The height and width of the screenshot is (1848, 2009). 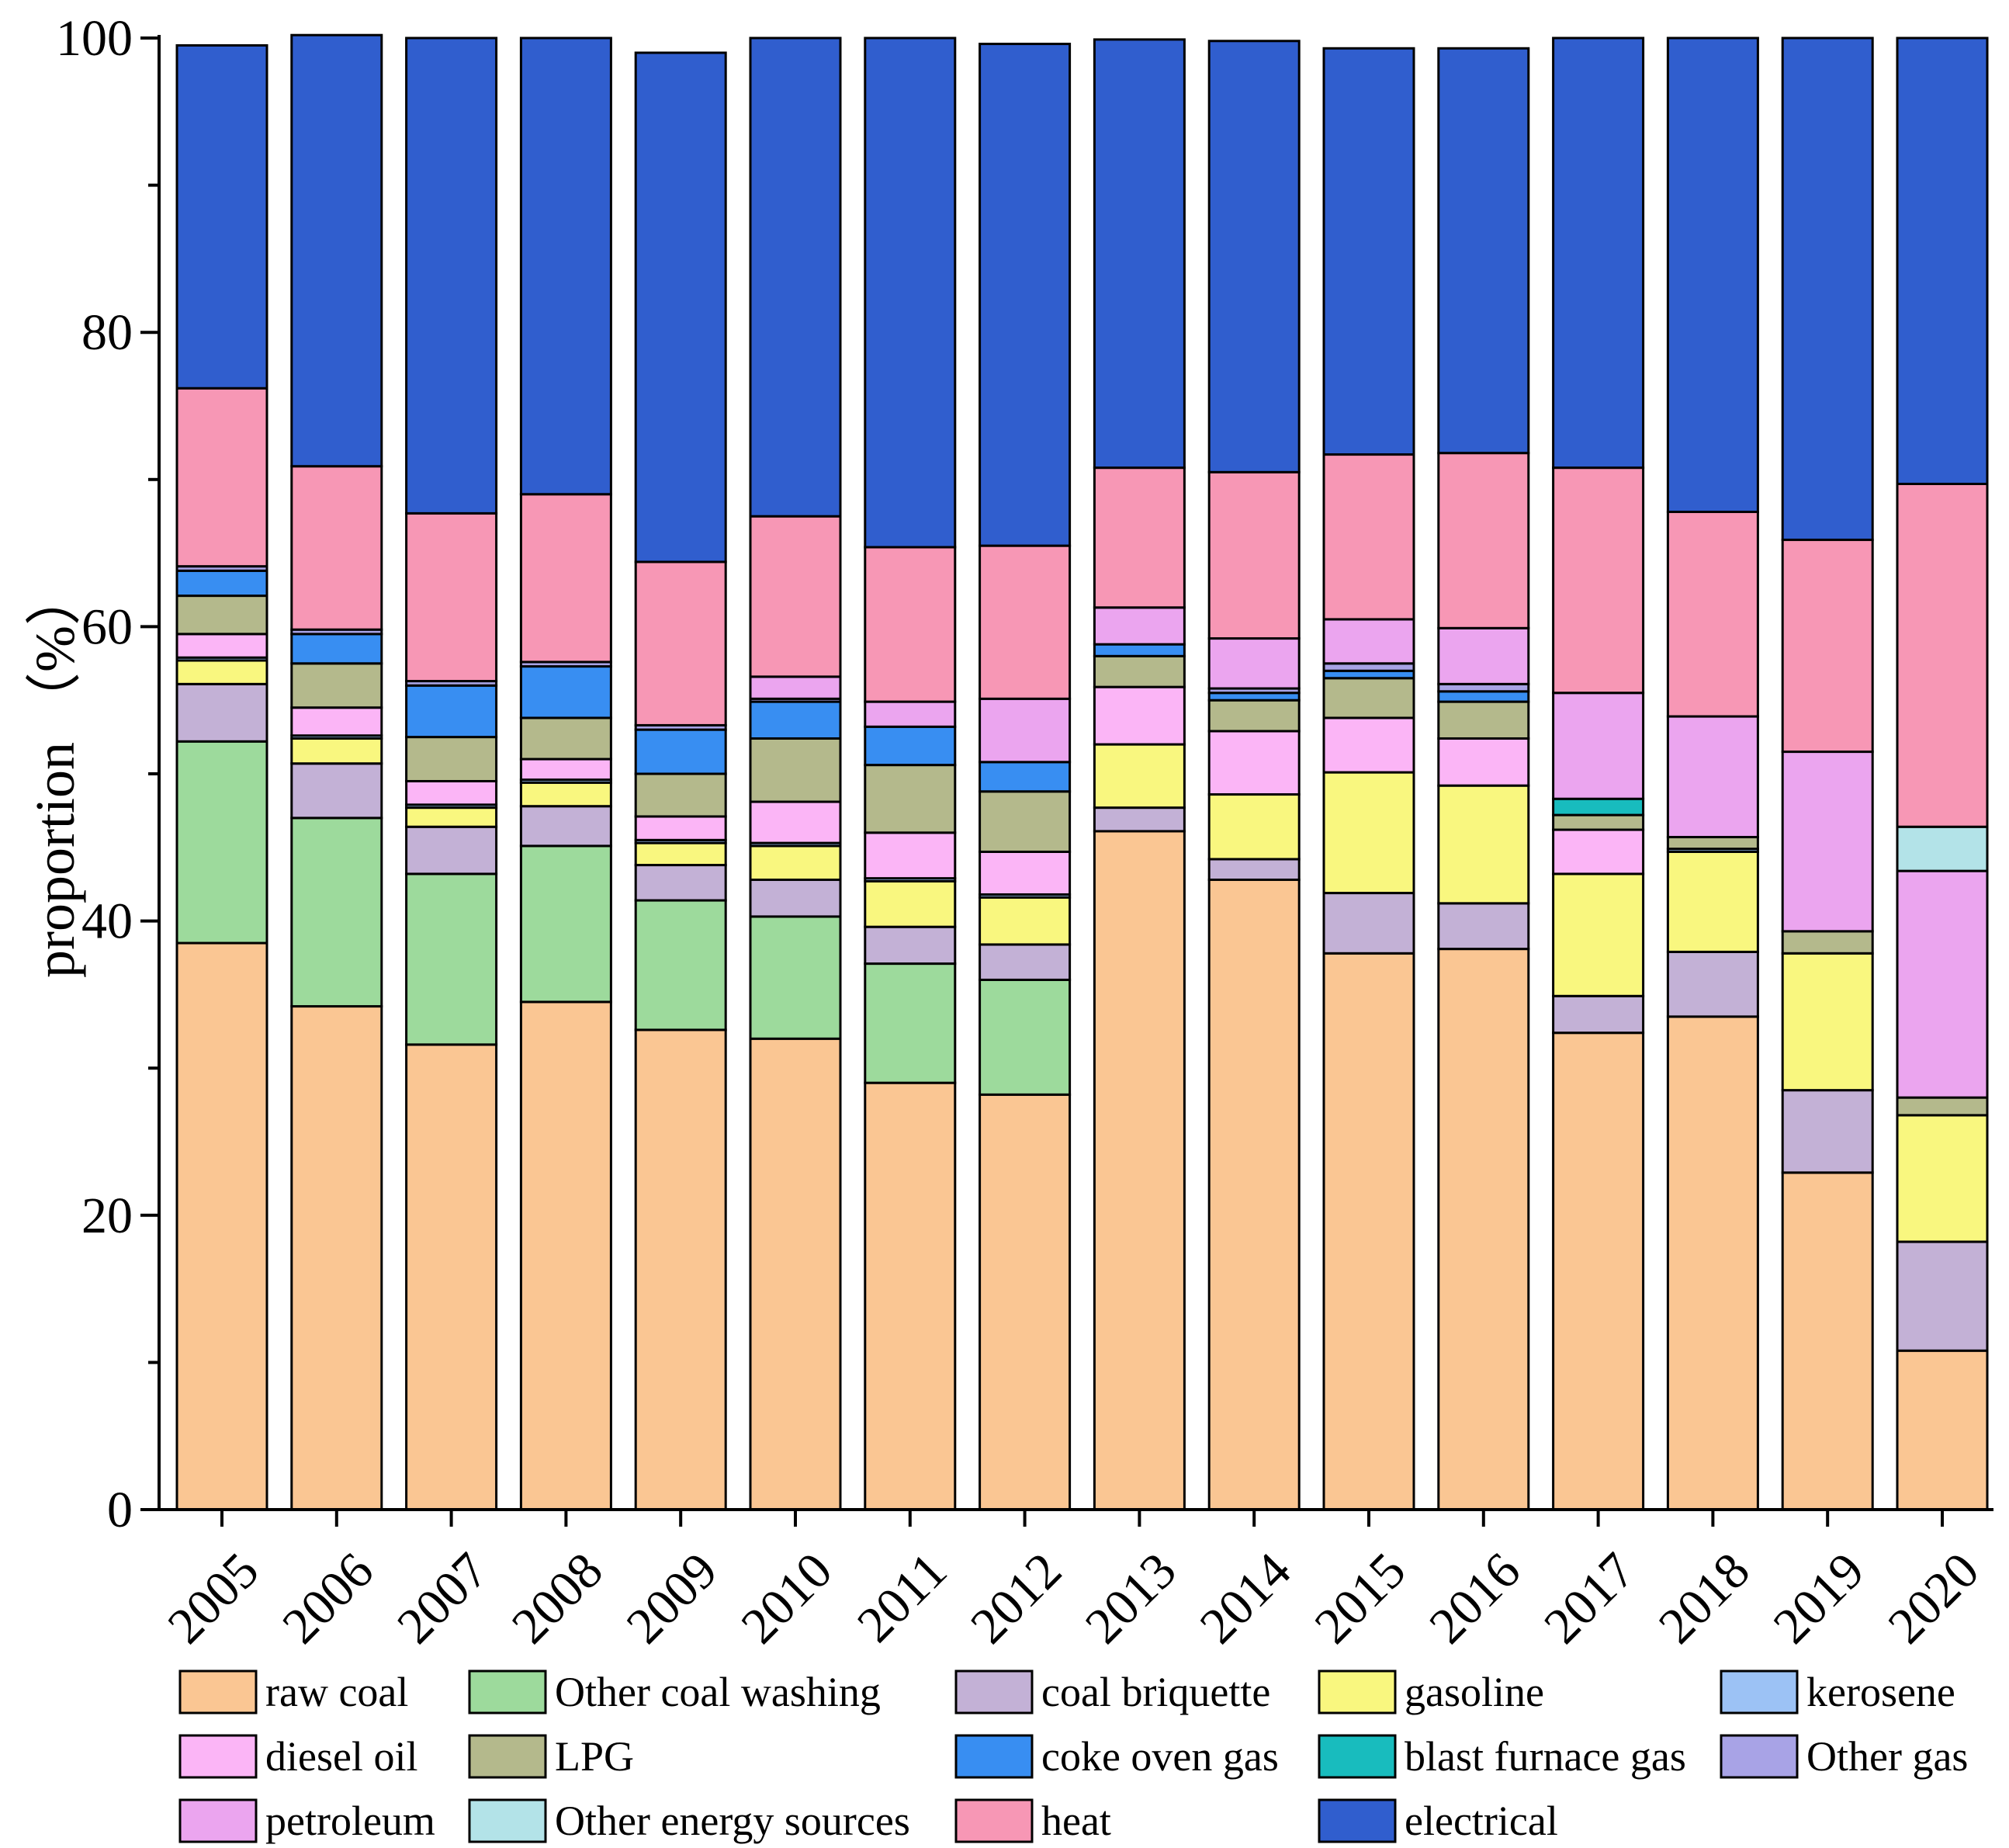 What do you see at coordinates (1368, 1231) in the screenshot?
I see `bar-raw-coal-2015` at bounding box center [1368, 1231].